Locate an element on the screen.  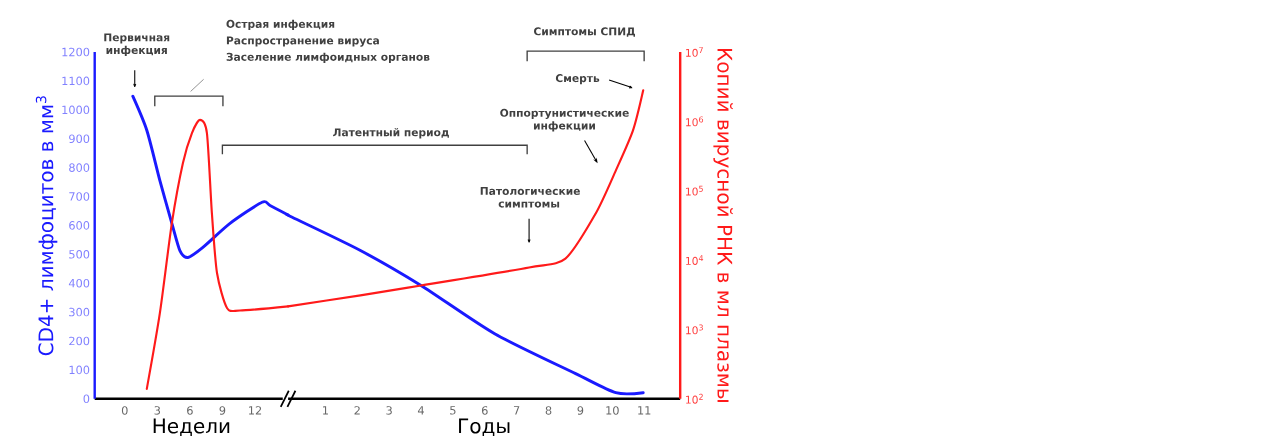
y-tick-label: 1000 is located at coordinates (76, 109).